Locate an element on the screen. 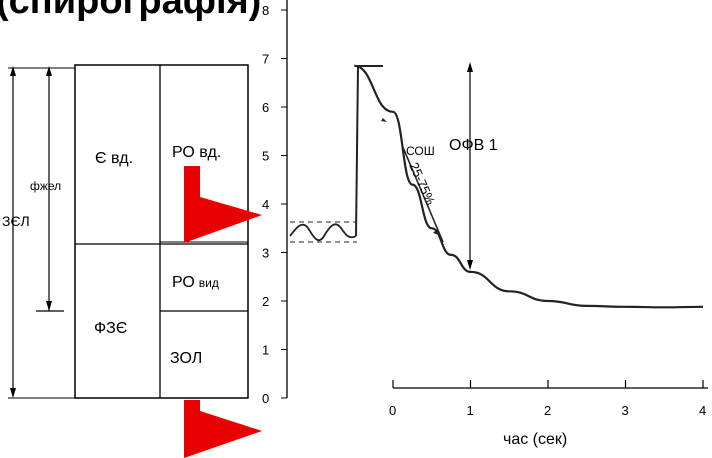 This screenshot has height=458, width=712. label-e-vd: Є вд. is located at coordinates (114, 158).